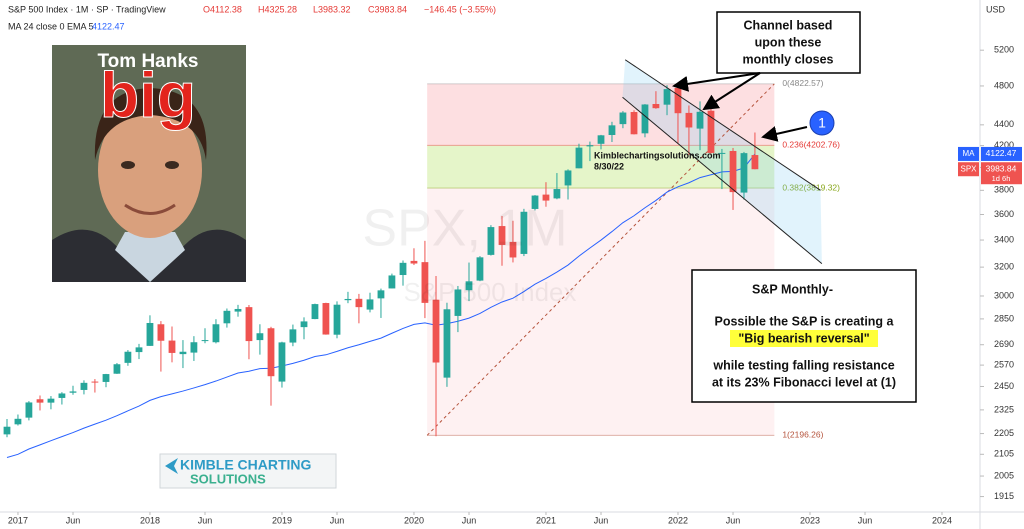 This screenshot has height=529, width=1024. Describe the element at coordinates (128, 165) in the screenshot. I see `eye` at that location.